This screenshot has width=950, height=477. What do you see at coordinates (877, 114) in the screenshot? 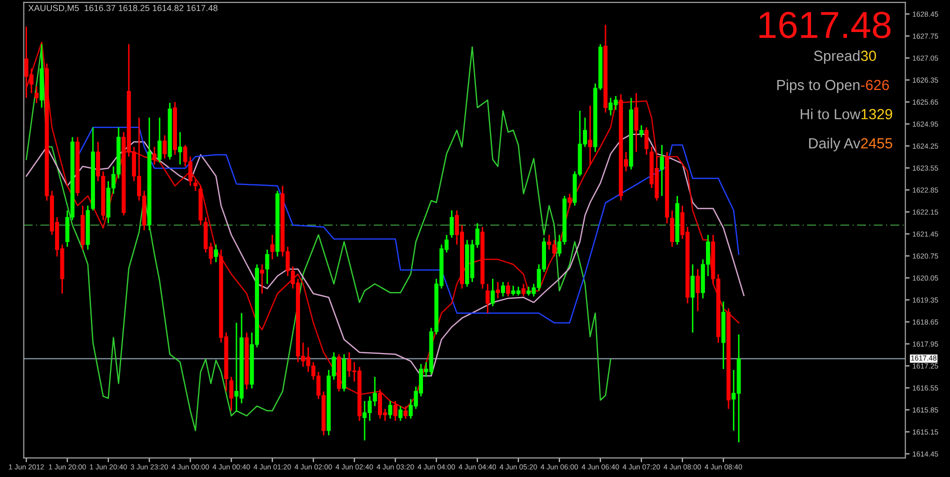
I see `annotation: 1329` at bounding box center [877, 114].